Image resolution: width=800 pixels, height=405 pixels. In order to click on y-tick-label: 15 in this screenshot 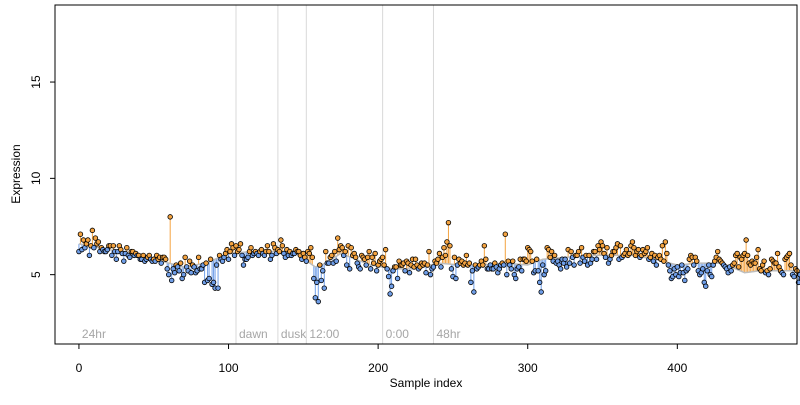, I will do `click(36, 82)`.